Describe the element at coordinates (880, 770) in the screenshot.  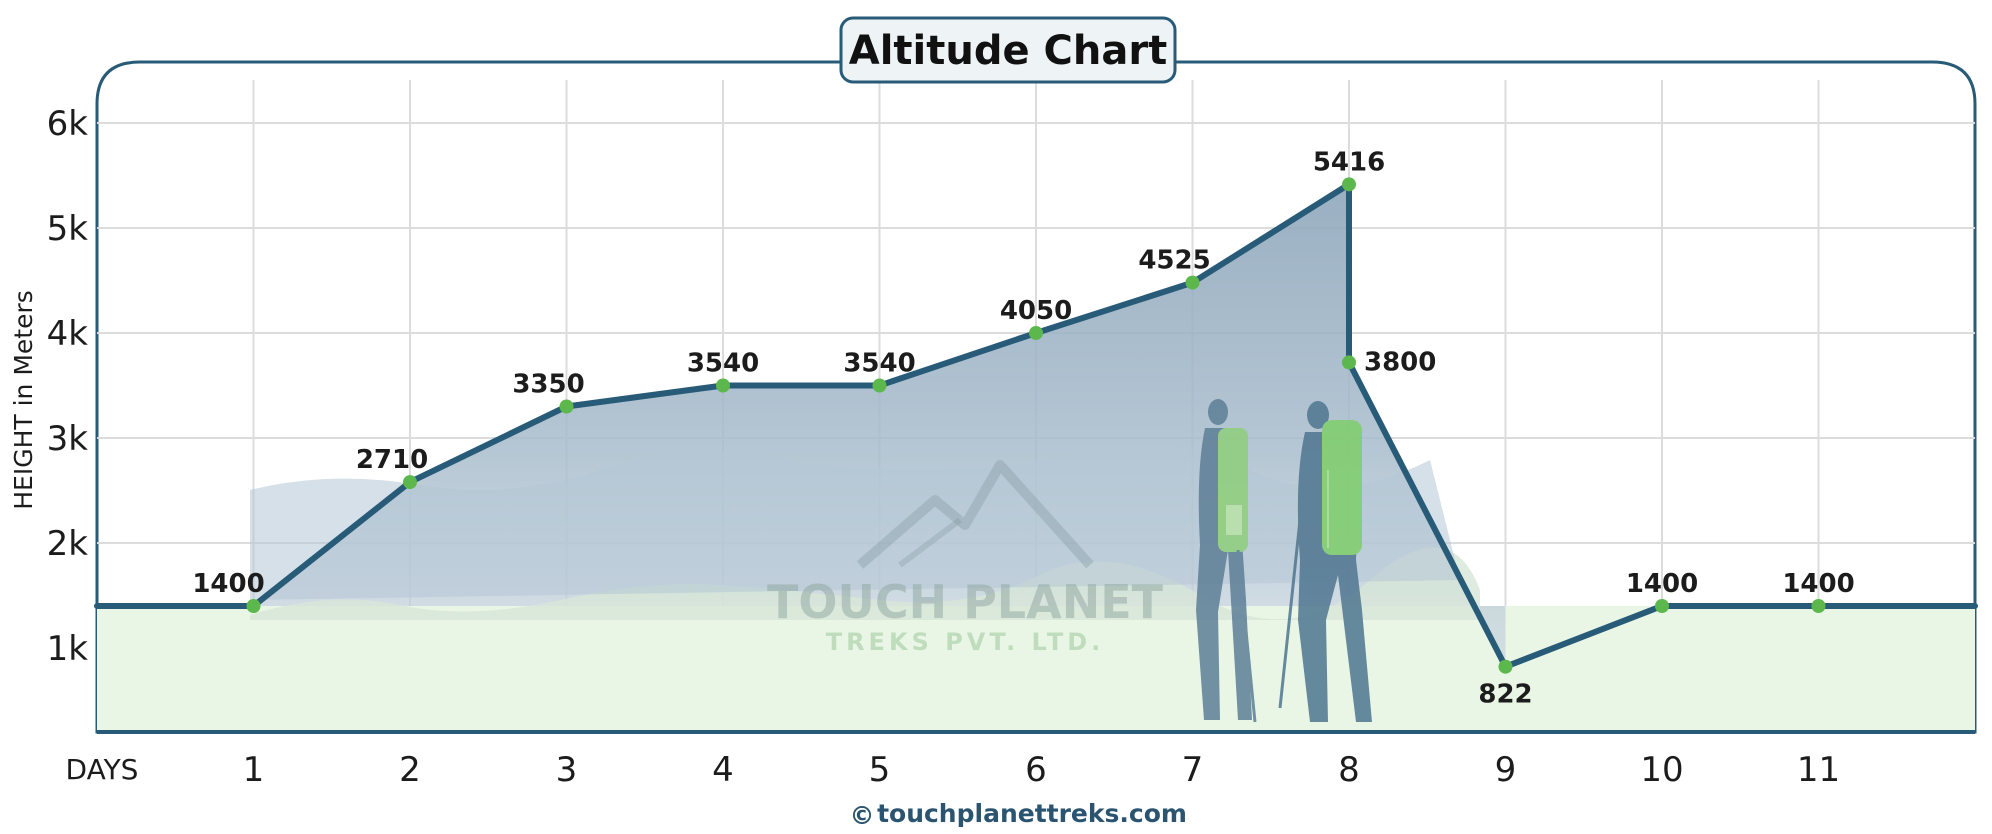
I see `x-tick-label: 5` at that location.